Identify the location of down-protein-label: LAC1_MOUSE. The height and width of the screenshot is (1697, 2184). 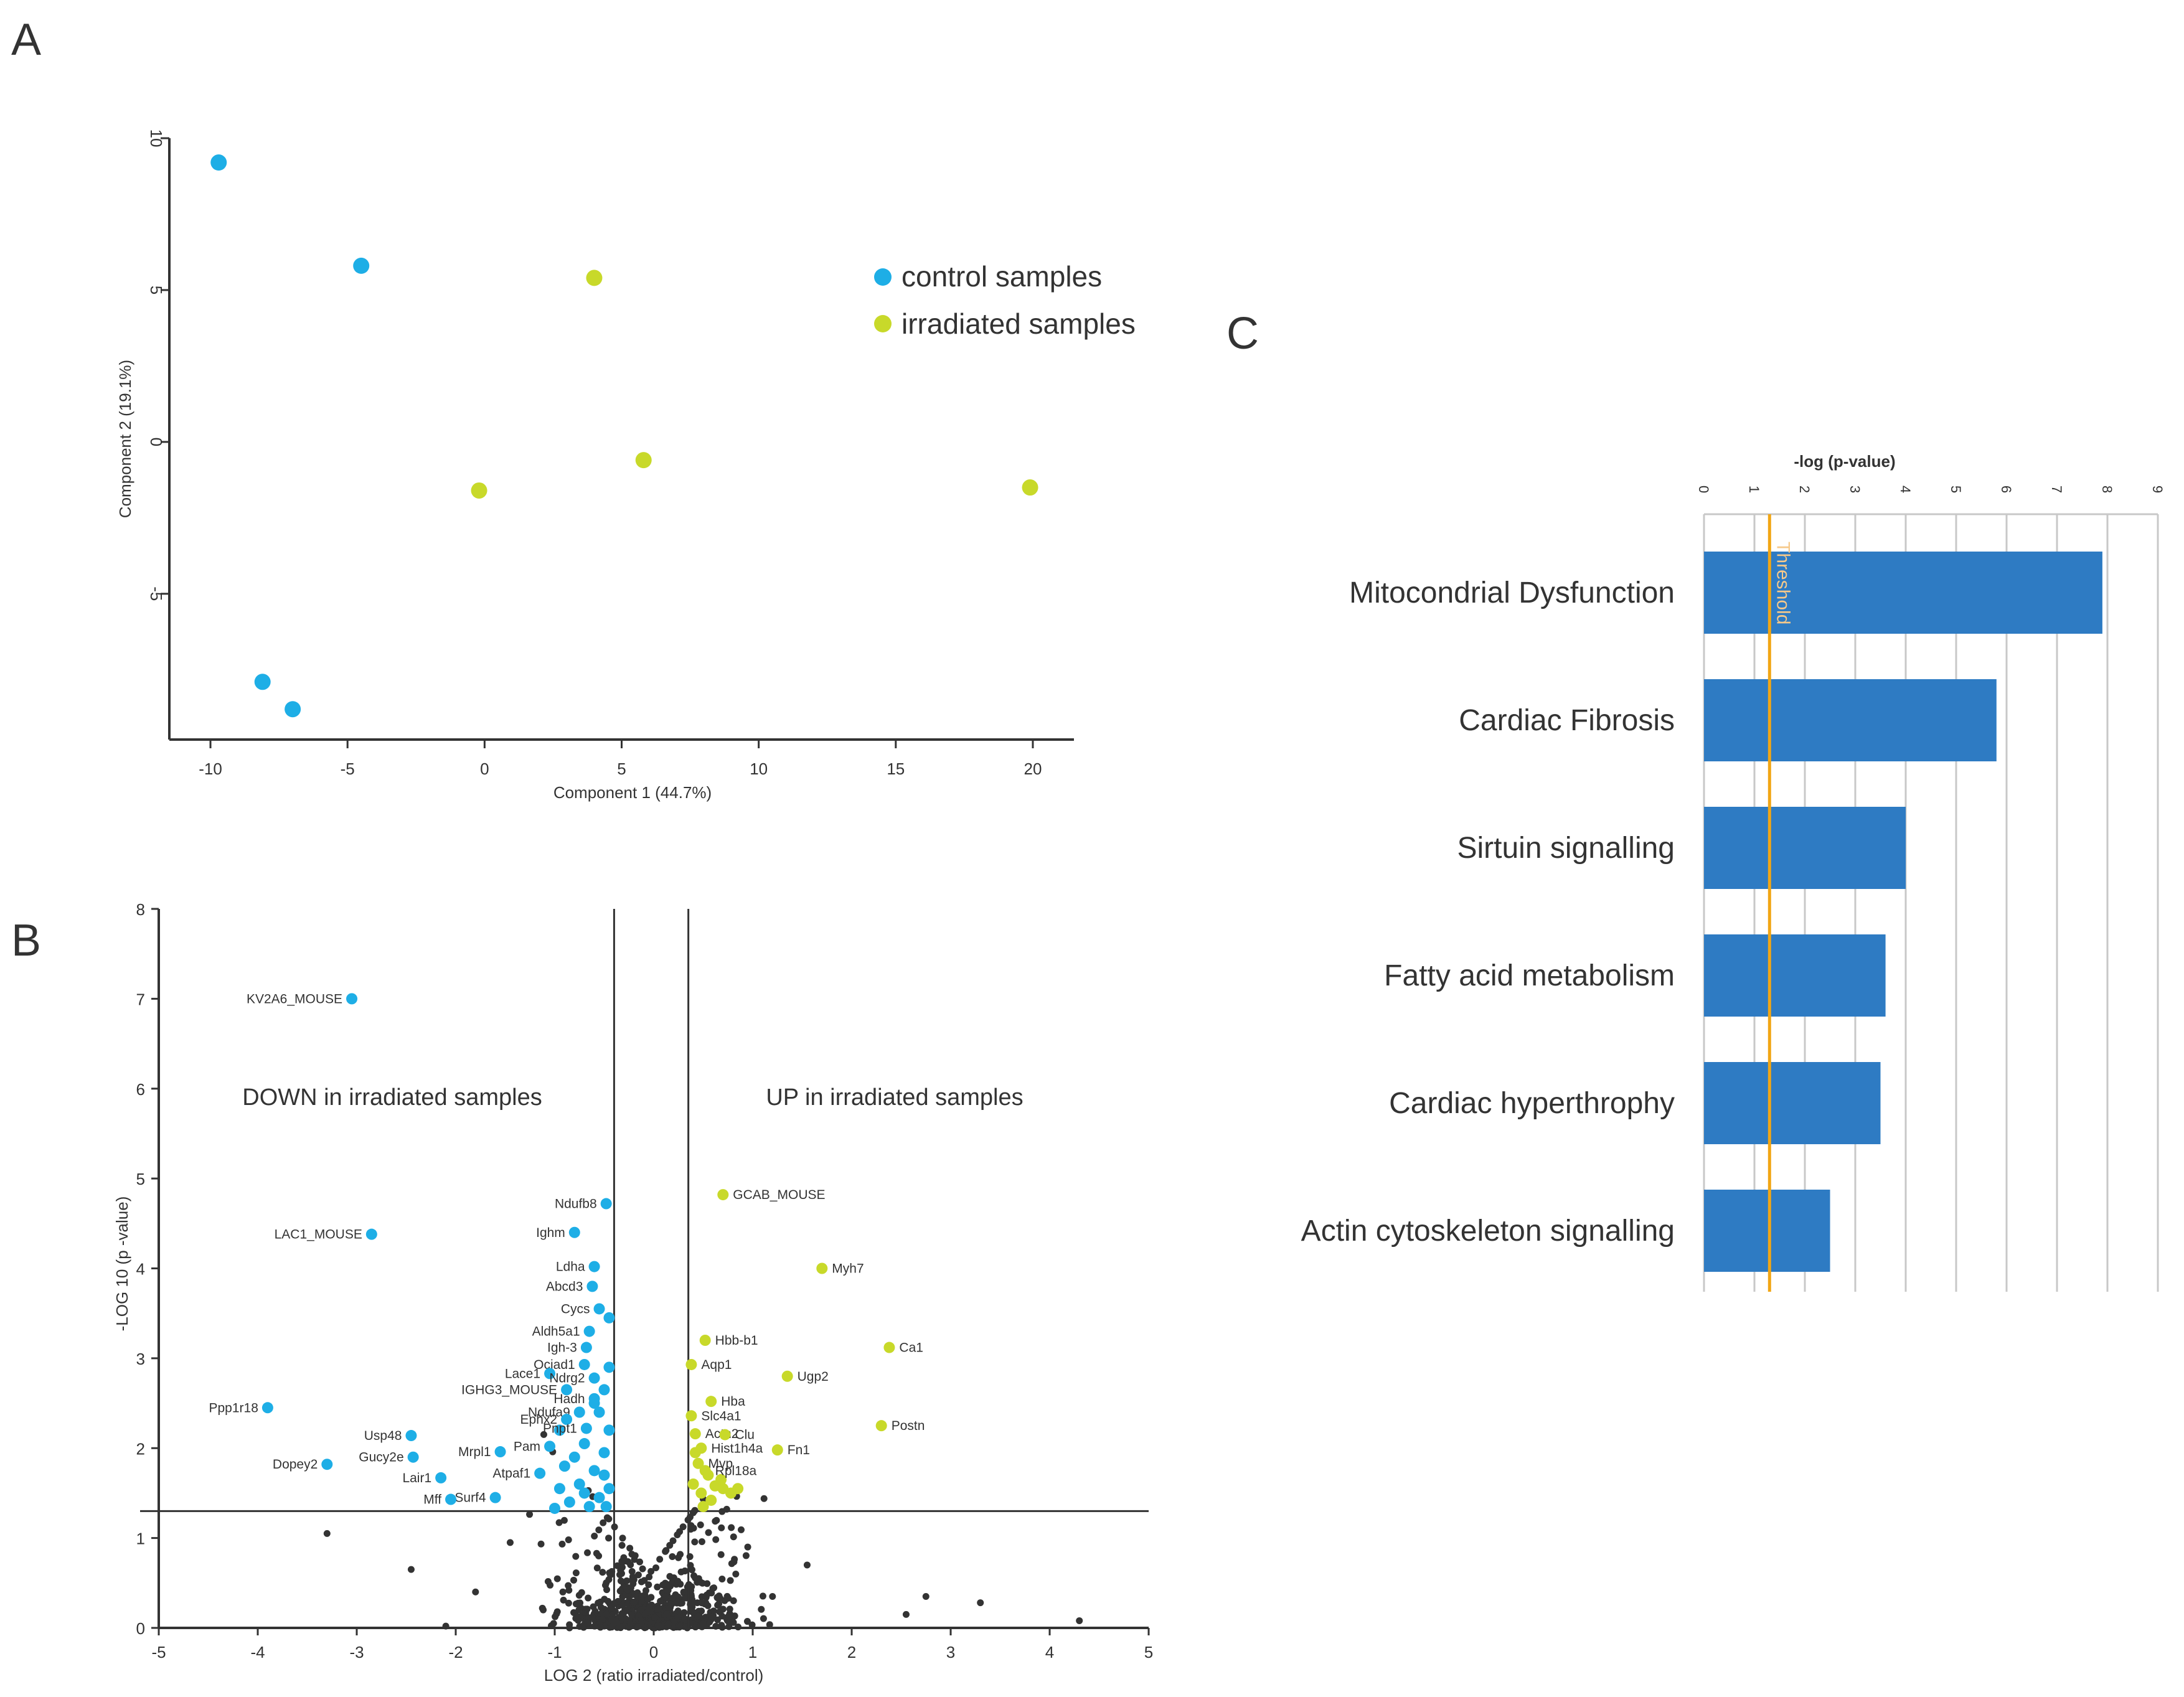
(319, 1235).